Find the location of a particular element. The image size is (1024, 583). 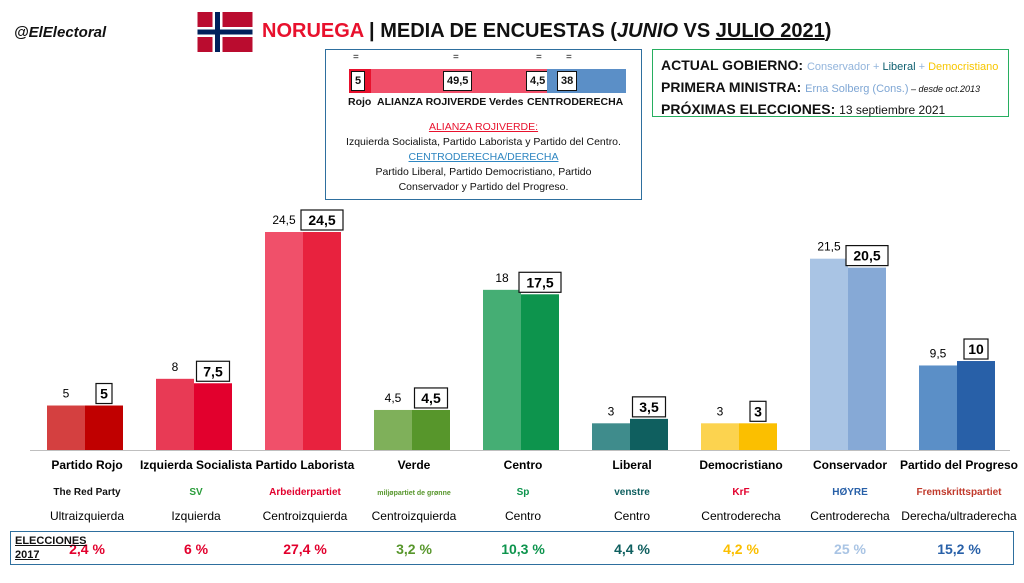

next-elections-label: PRÓXIMAS ELECCIONES: is located at coordinates (748, 109).